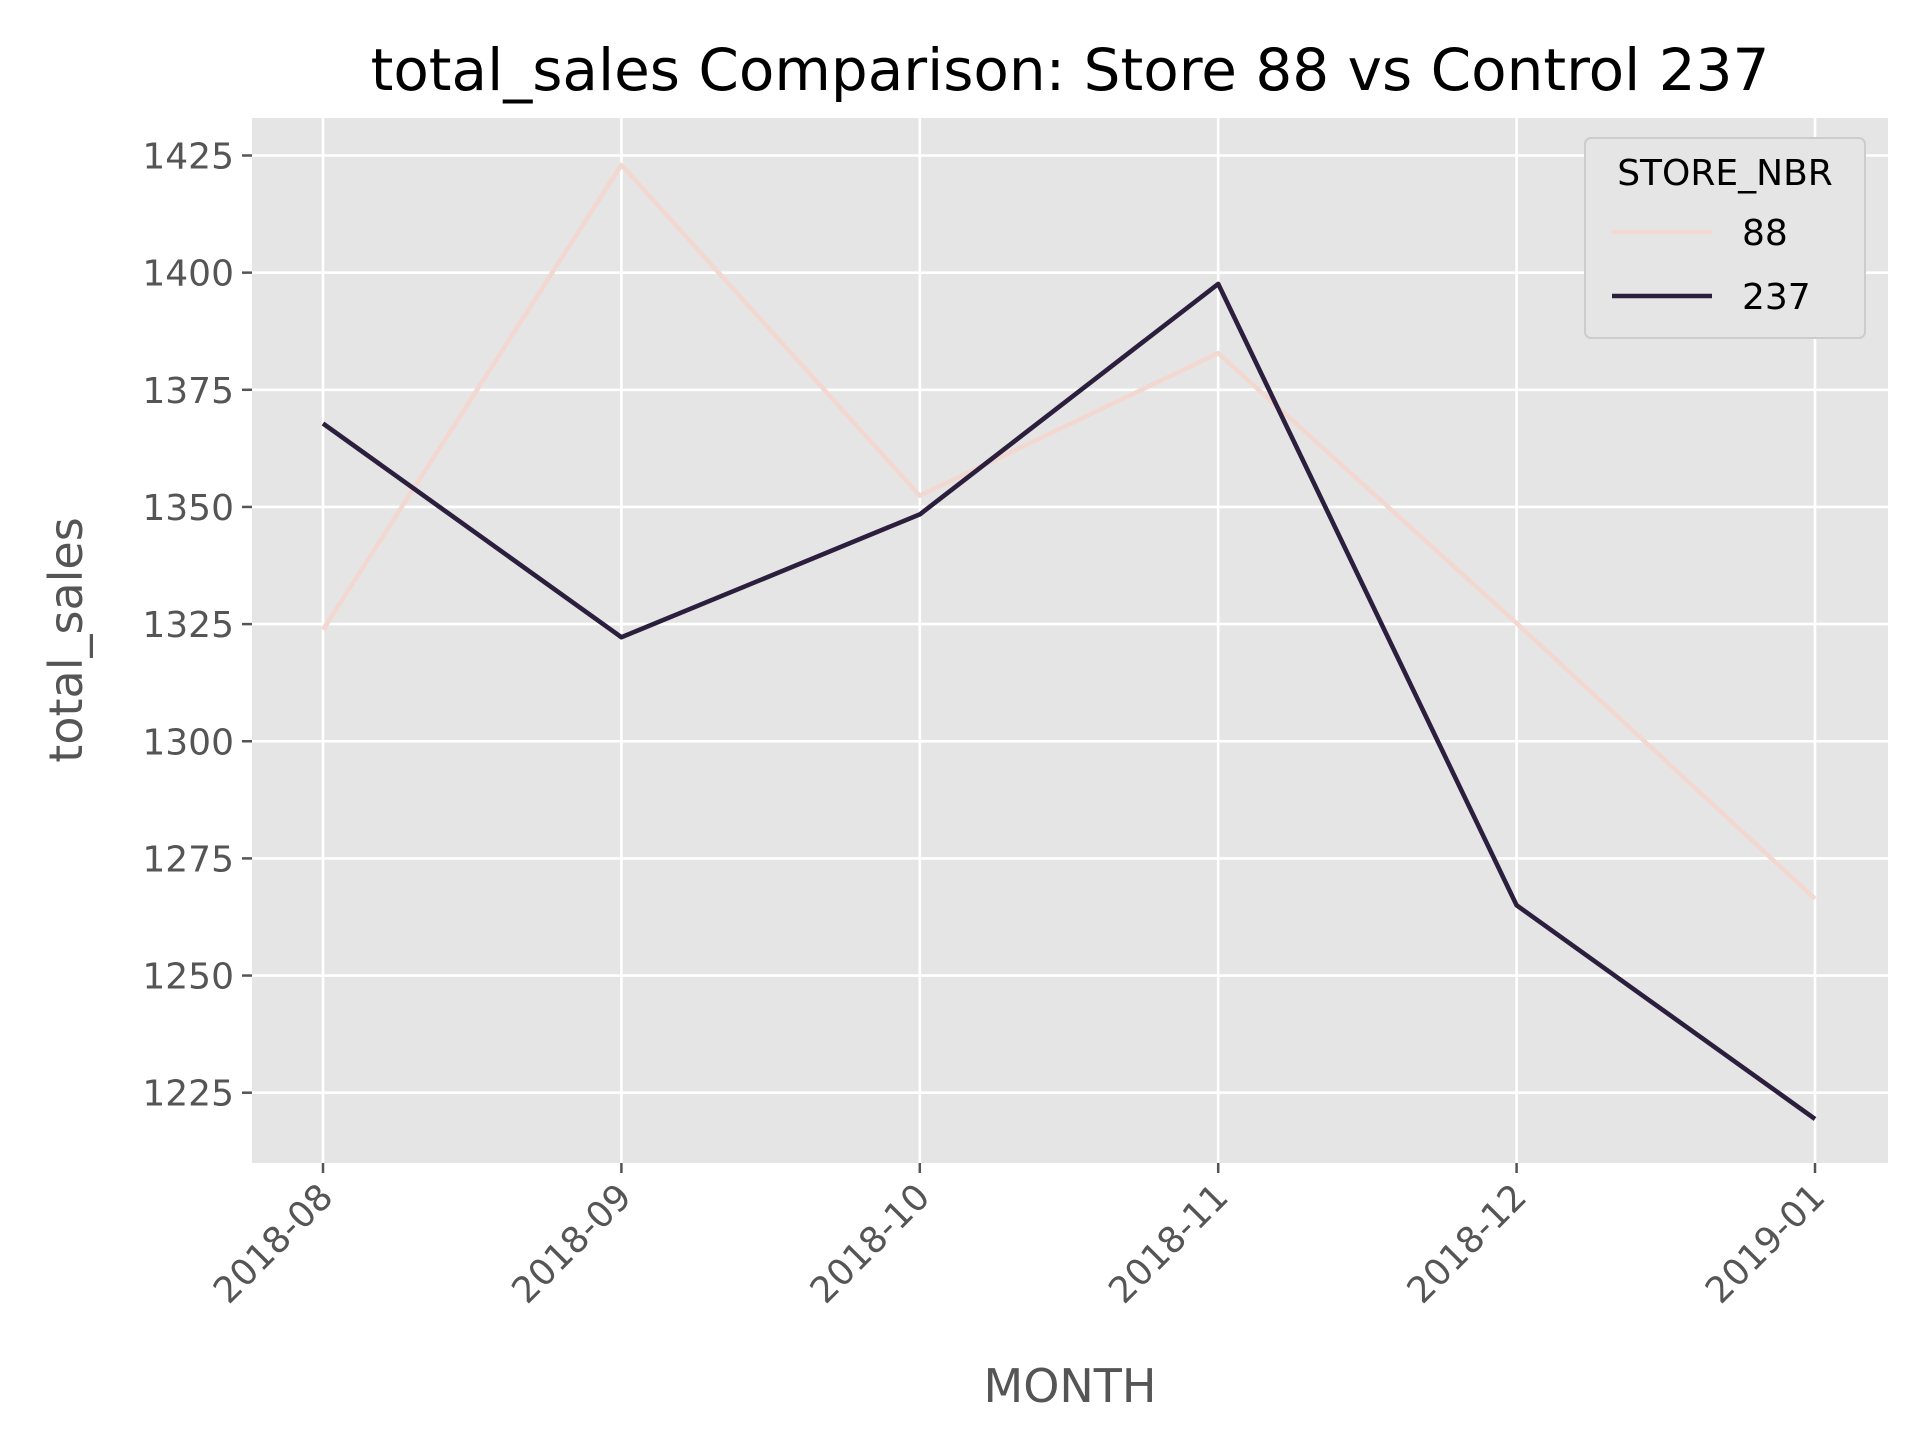 The image size is (1920, 1440). I want to click on x-tick-label: 2018-12, so click(1467, 1243).